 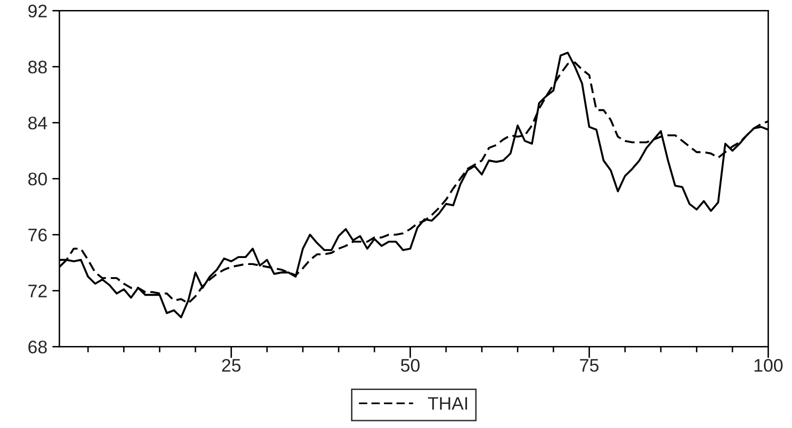 What do you see at coordinates (768, 365) in the screenshot?
I see `x-tick-label: 100` at bounding box center [768, 365].